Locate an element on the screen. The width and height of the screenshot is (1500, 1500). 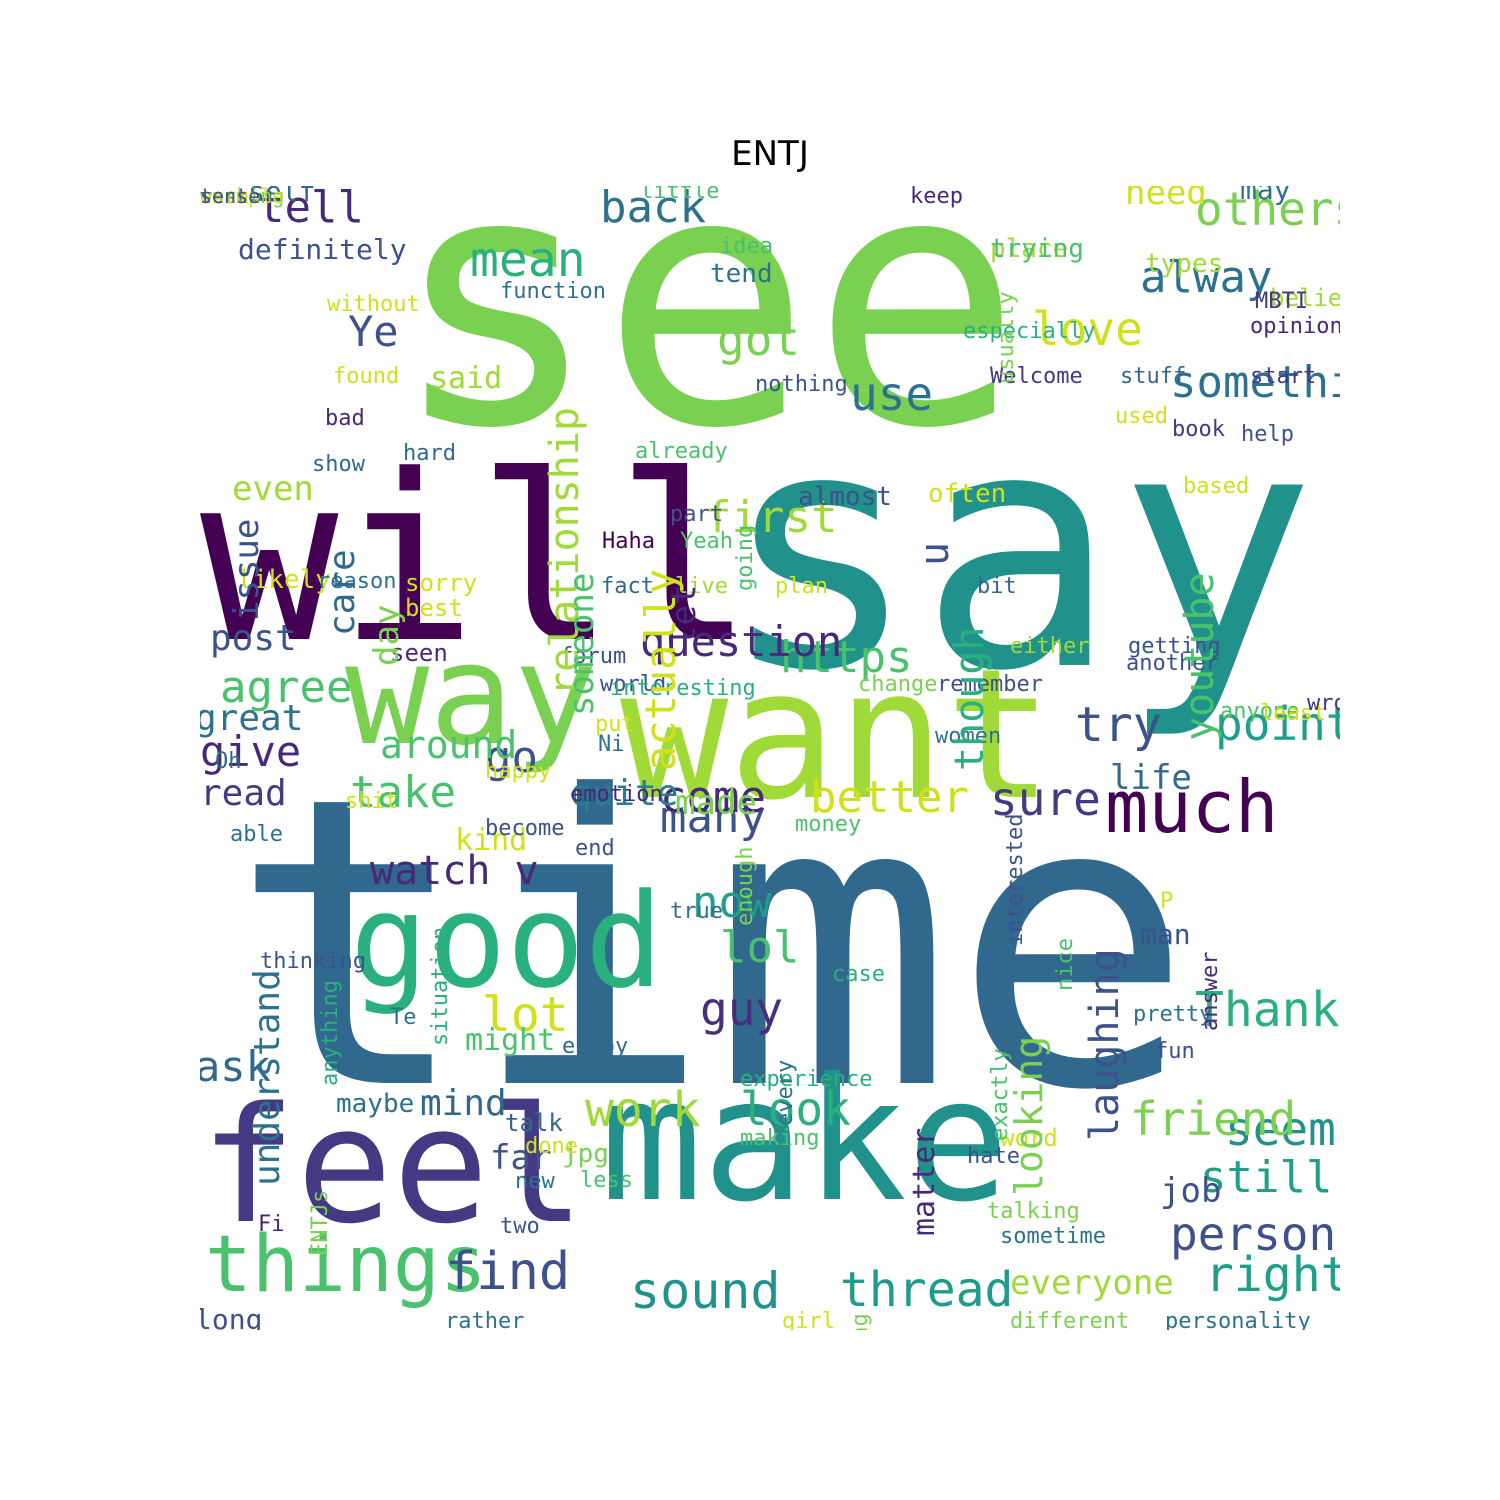
word-entjs: ENTJs is located at coordinates (320, 1222).